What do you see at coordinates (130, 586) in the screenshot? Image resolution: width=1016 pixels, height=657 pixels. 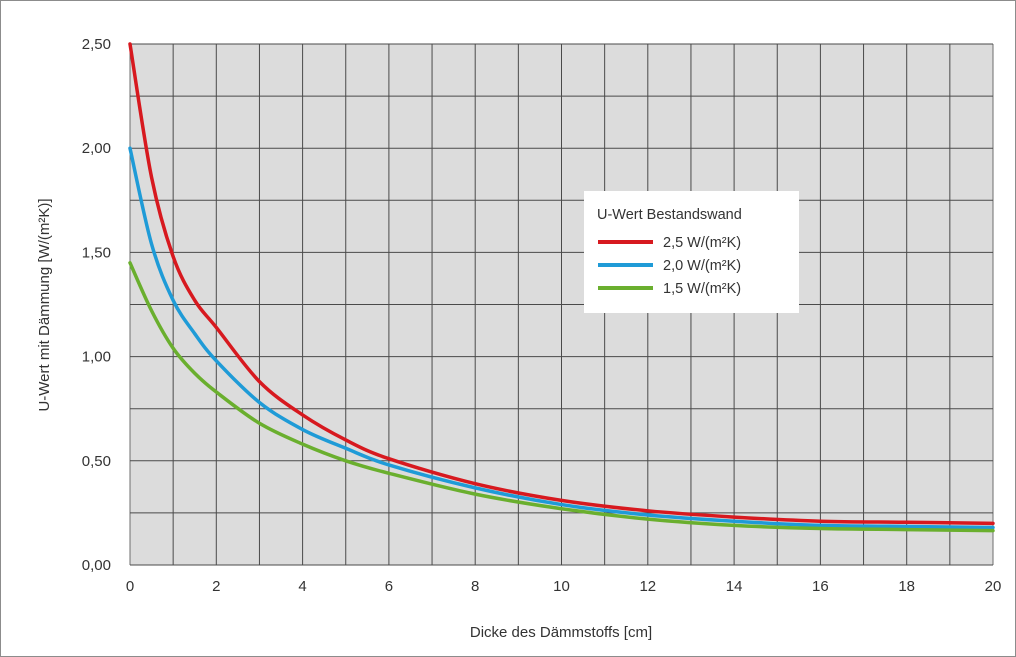 I see `x-tick-label: 0` at bounding box center [130, 586].